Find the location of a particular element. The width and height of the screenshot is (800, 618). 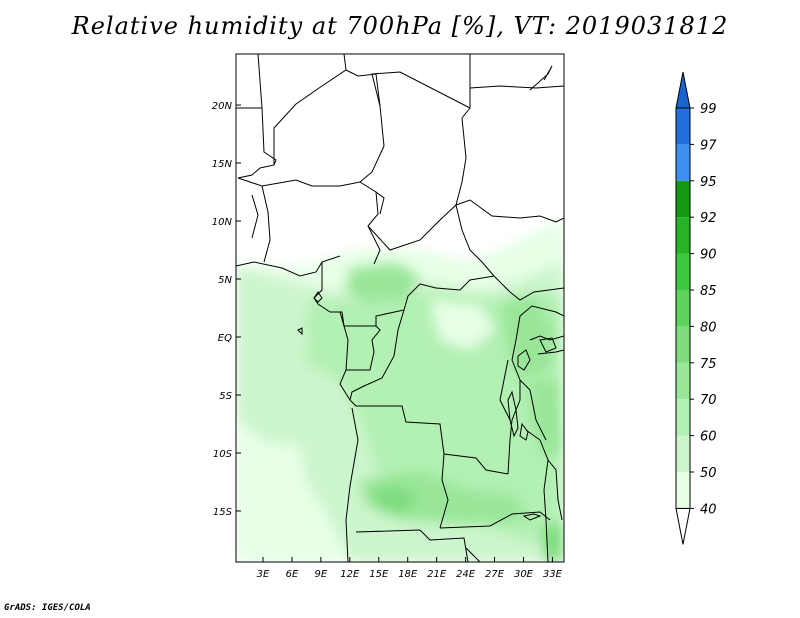

colorbar-label: 40 is located at coordinates (708, 509).